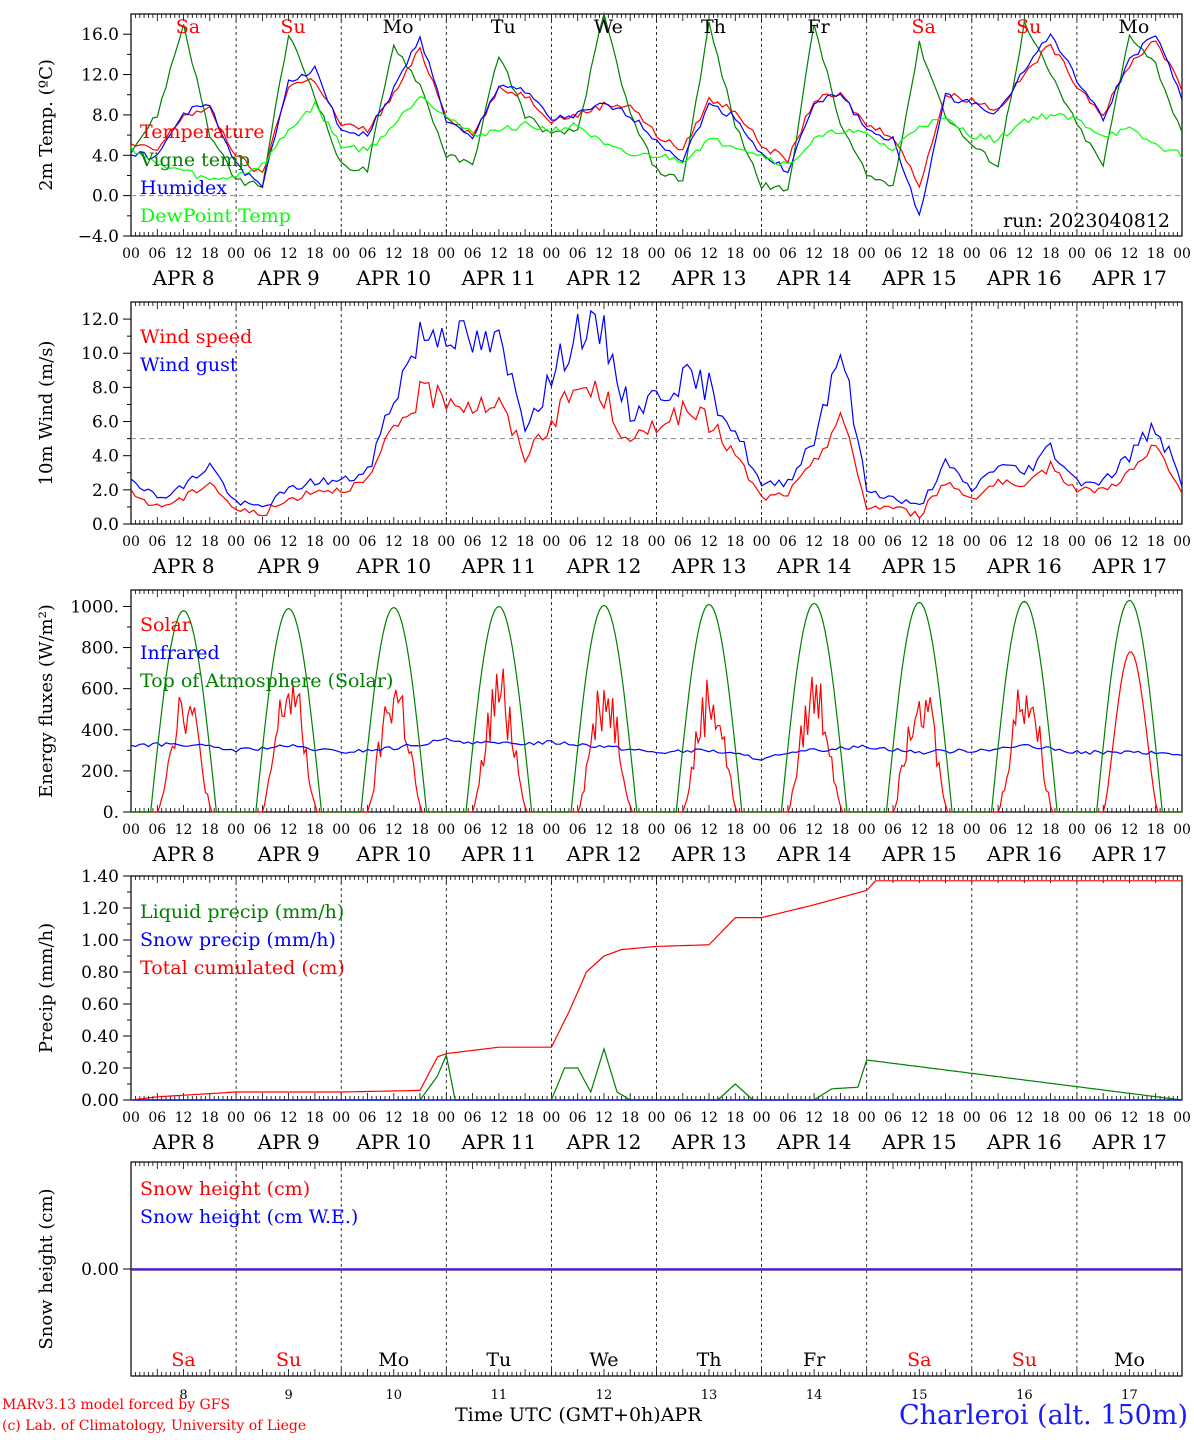  What do you see at coordinates (1129, 1360) in the screenshot?
I see `weekday-label: Mo` at bounding box center [1129, 1360].